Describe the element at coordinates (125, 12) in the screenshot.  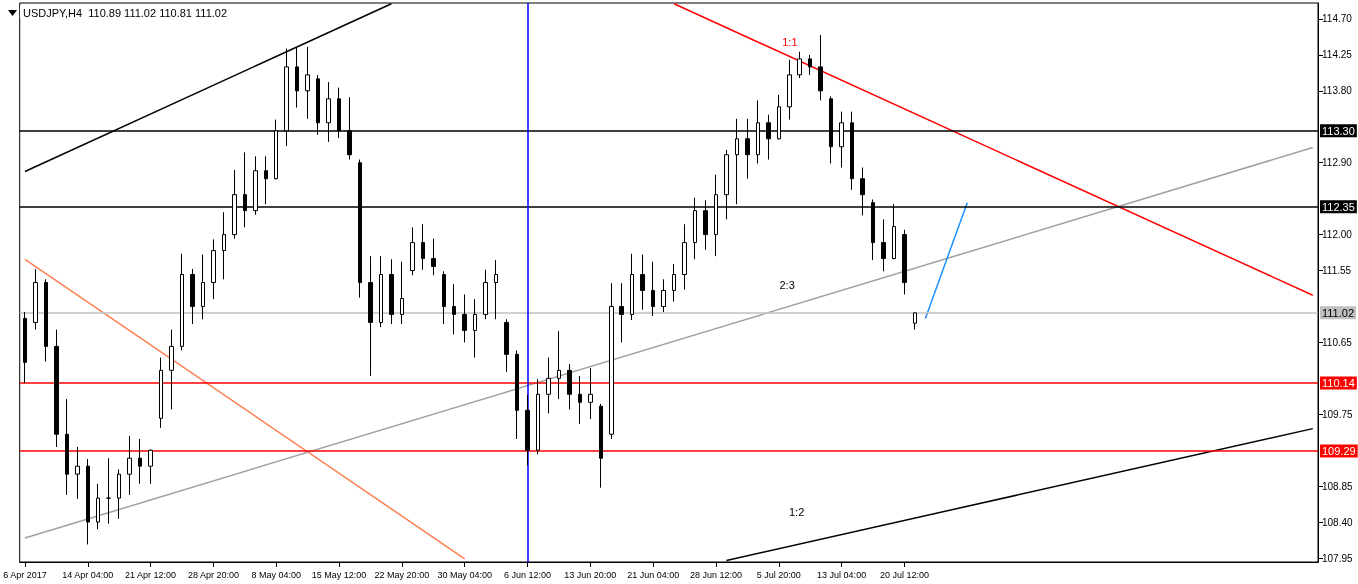
I see `chart-title: USDJPY,H4 110.89 111.02 110.81 111.02` at that location.